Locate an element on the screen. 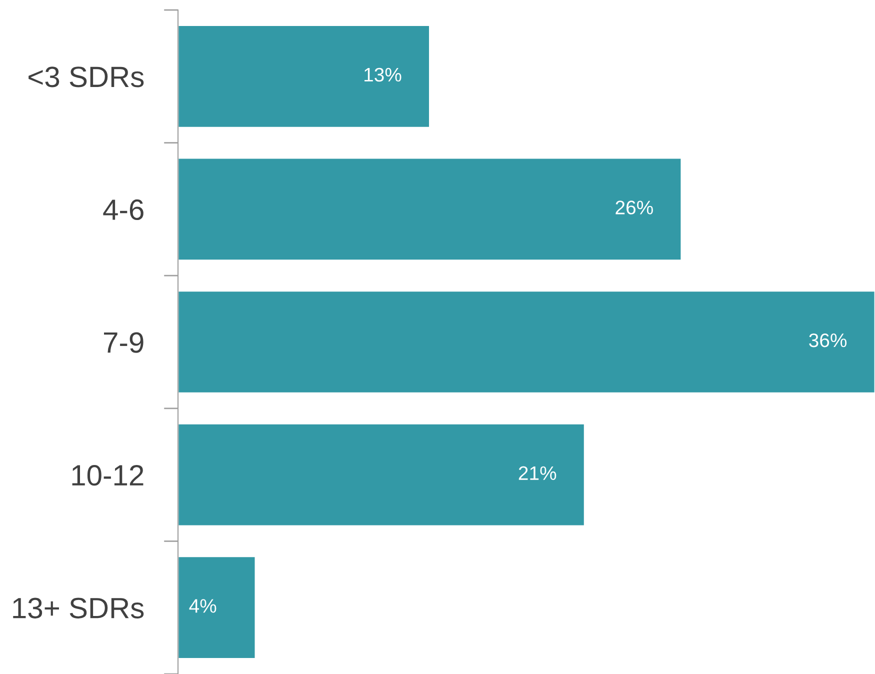 The width and height of the screenshot is (875, 674). y-tick-label: 7-9 is located at coordinates (124, 342).